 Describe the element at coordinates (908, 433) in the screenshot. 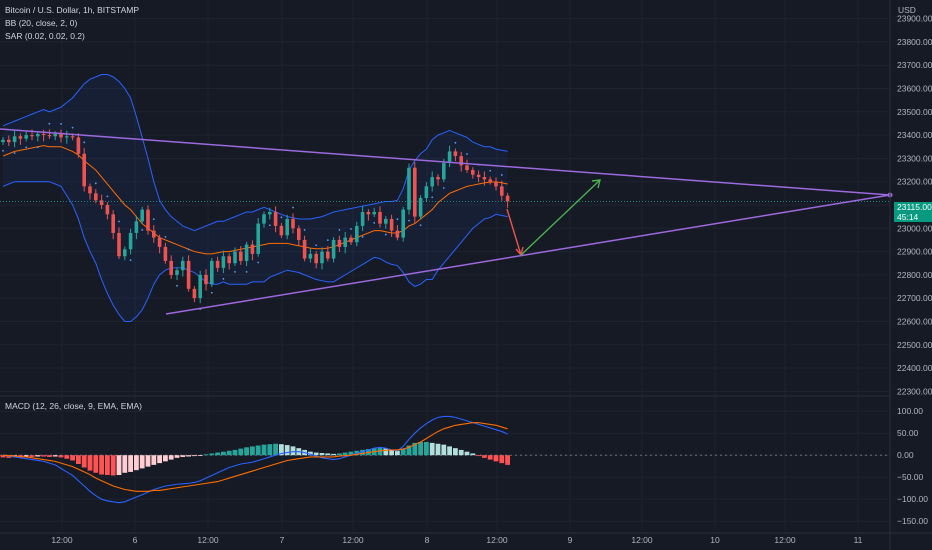

I see `macd-tick-label: 50.00` at that location.